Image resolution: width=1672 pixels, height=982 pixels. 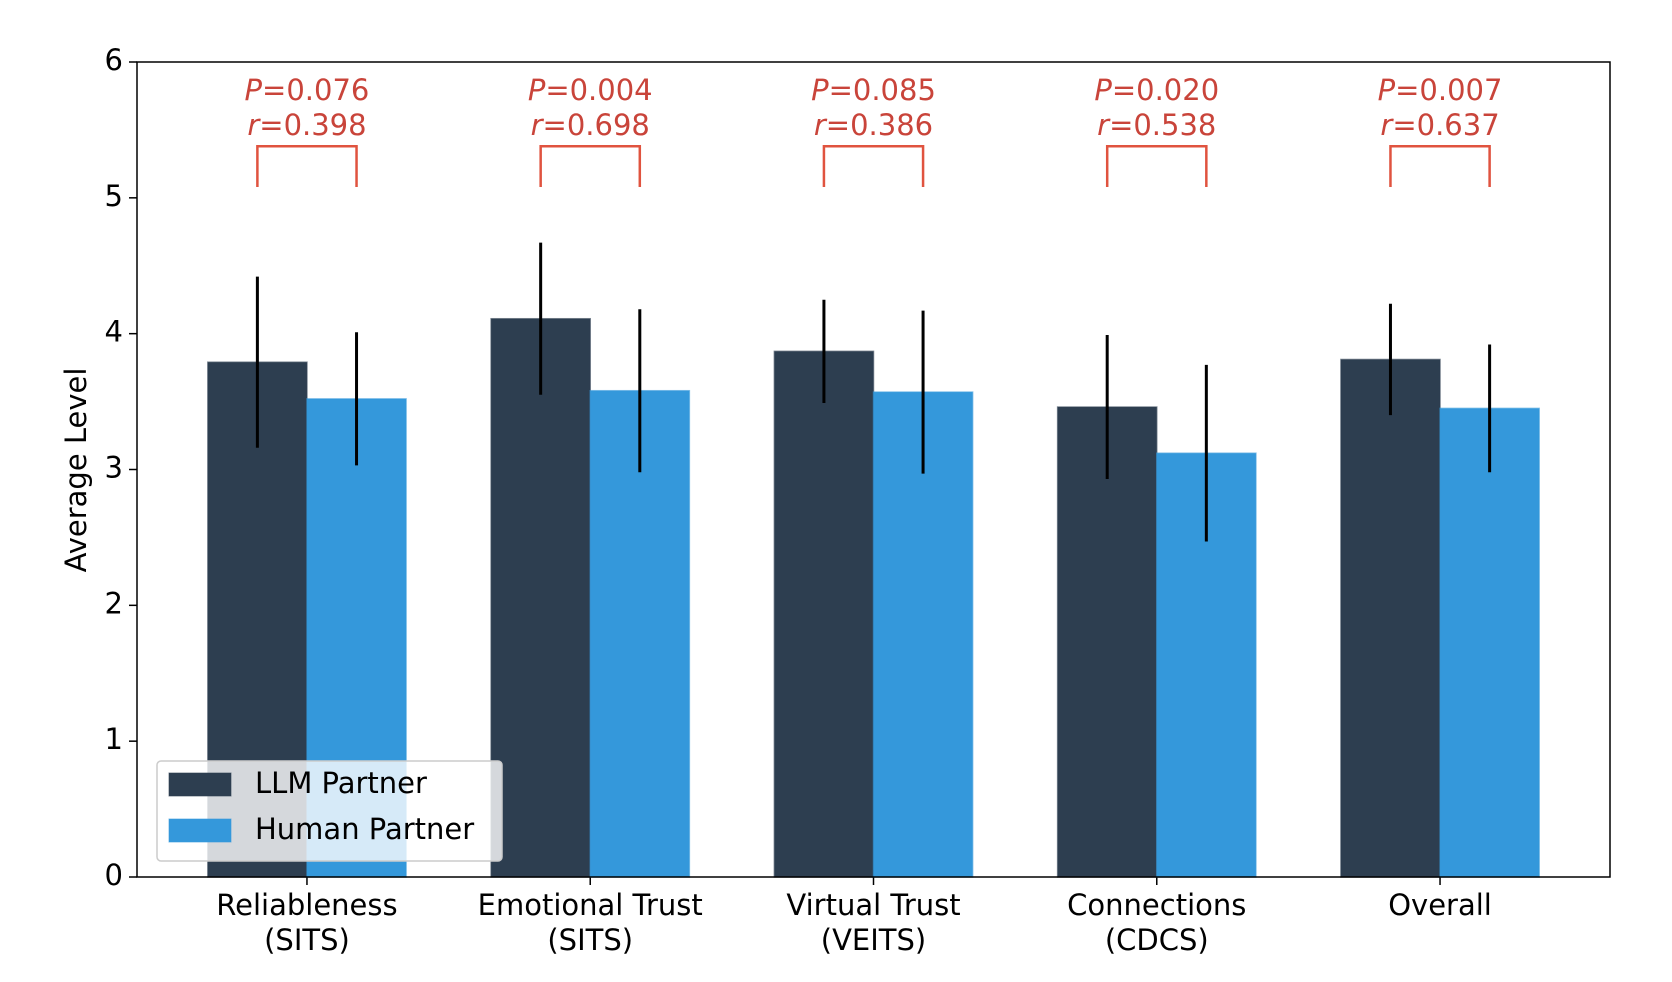 I want to click on annotation-value: =0.076, so click(x=315, y=90).